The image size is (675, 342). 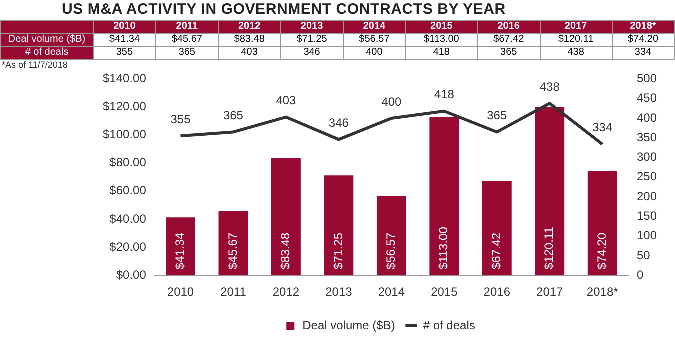 I want to click on data-label: 418, so click(x=444, y=95).